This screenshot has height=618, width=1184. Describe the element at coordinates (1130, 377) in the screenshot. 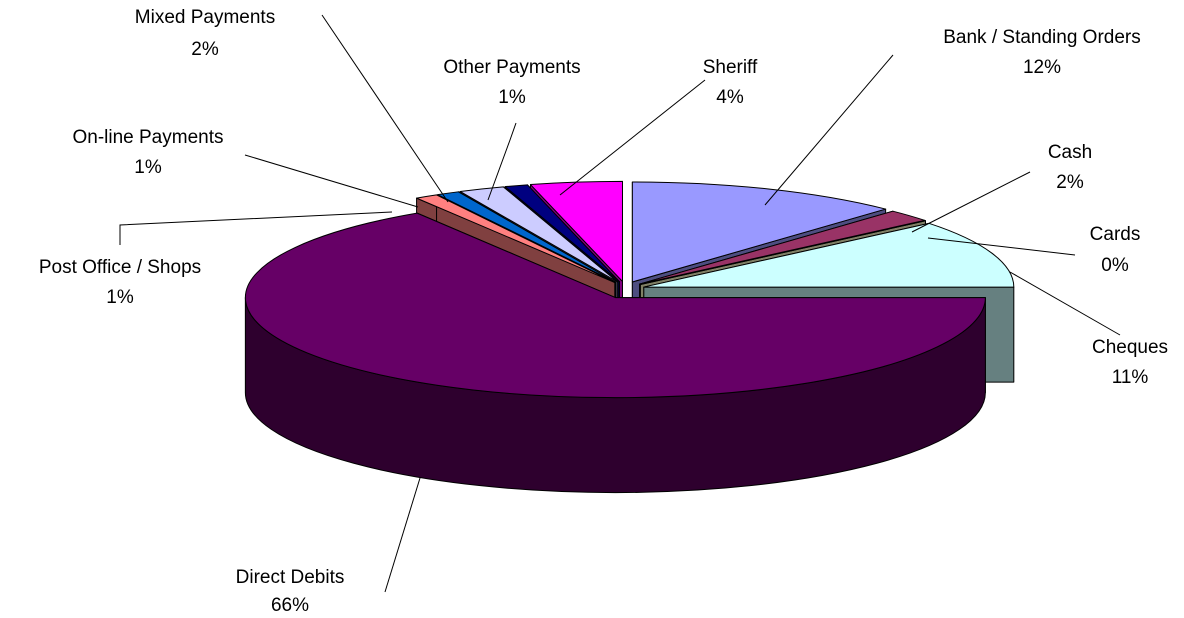

I see `slice-value-label: 11%` at that location.